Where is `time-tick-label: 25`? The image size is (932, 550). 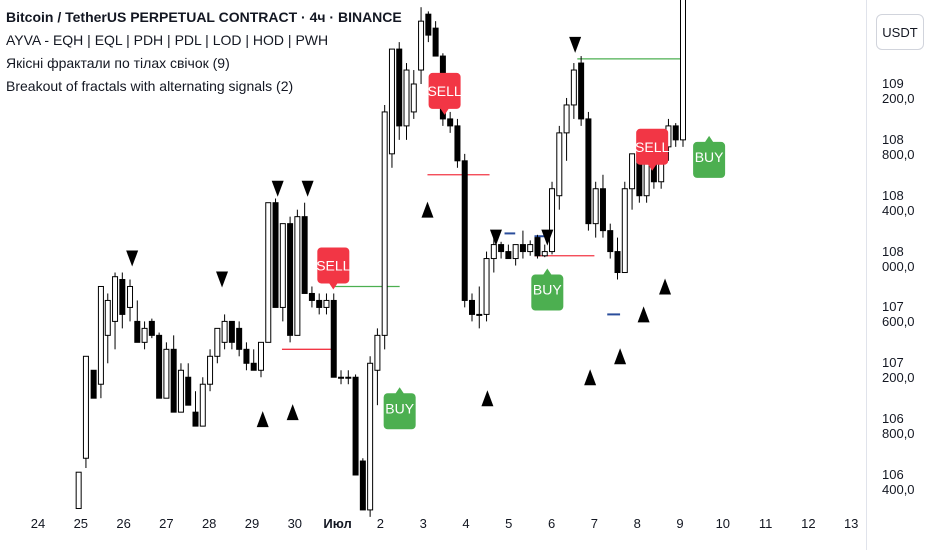 time-tick-label: 25 is located at coordinates (81, 523).